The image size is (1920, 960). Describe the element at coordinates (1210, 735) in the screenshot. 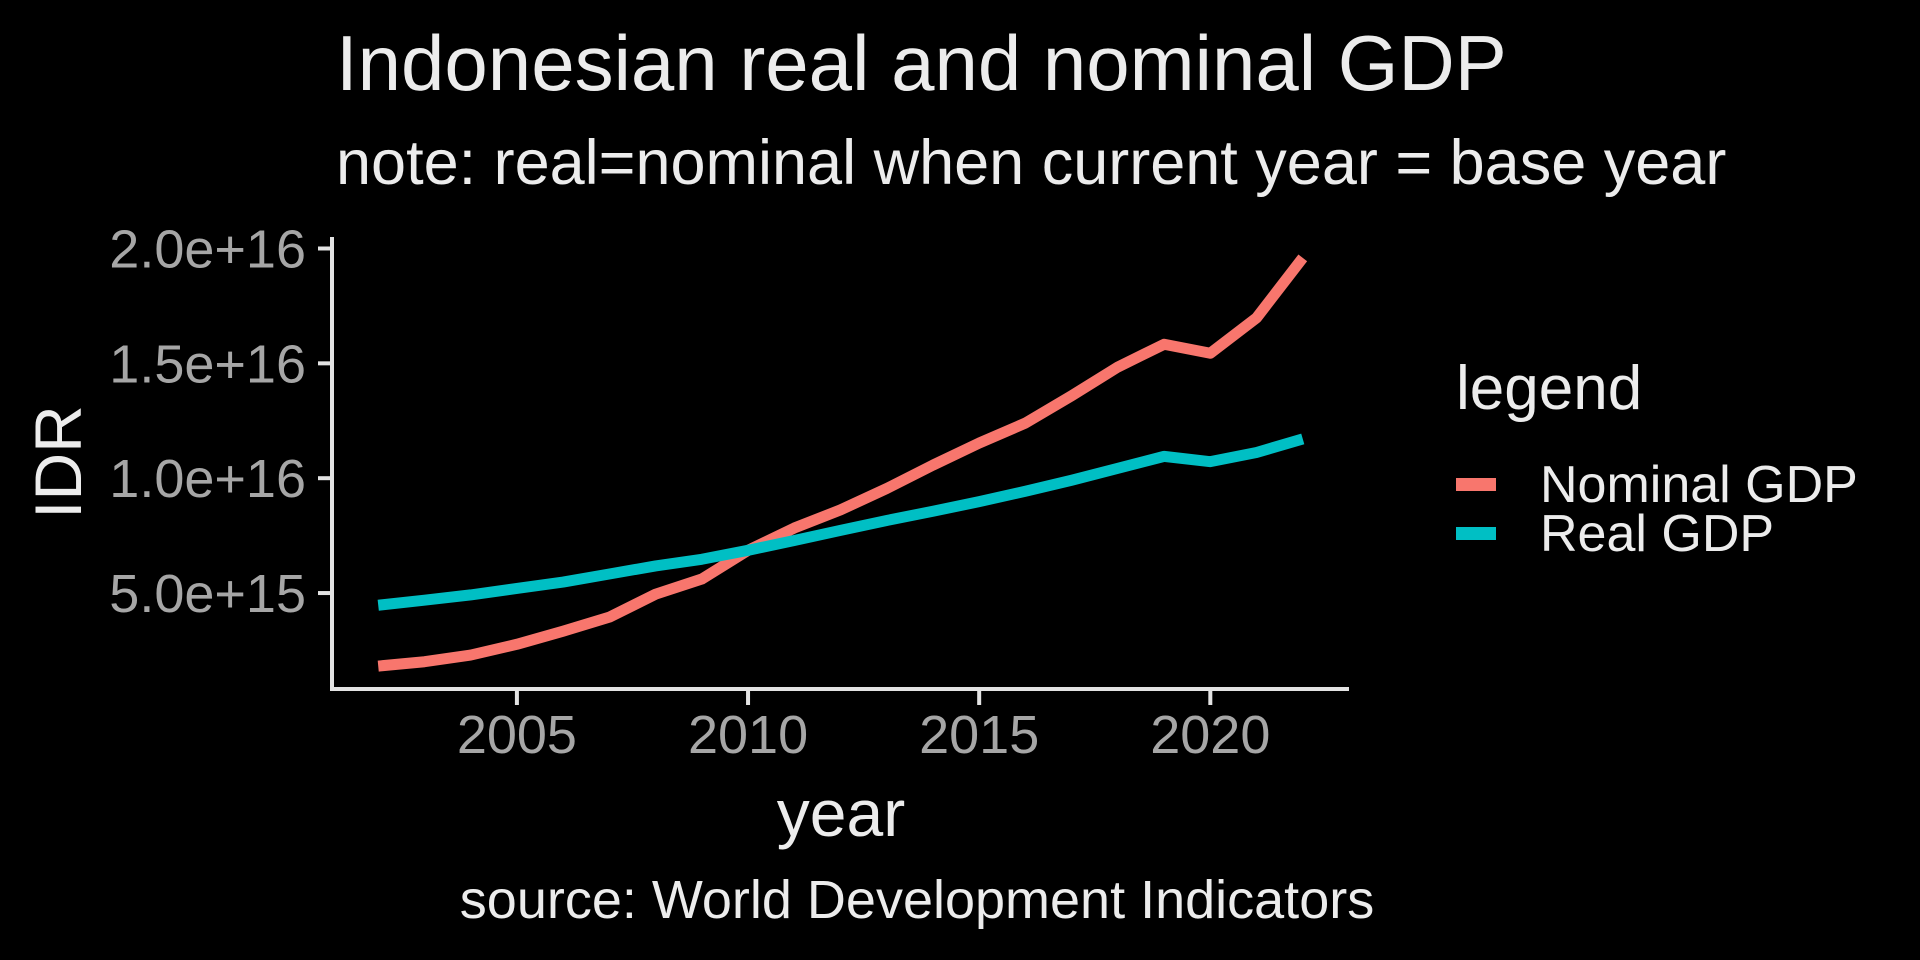

I see `x-tick-label: 2020` at that location.